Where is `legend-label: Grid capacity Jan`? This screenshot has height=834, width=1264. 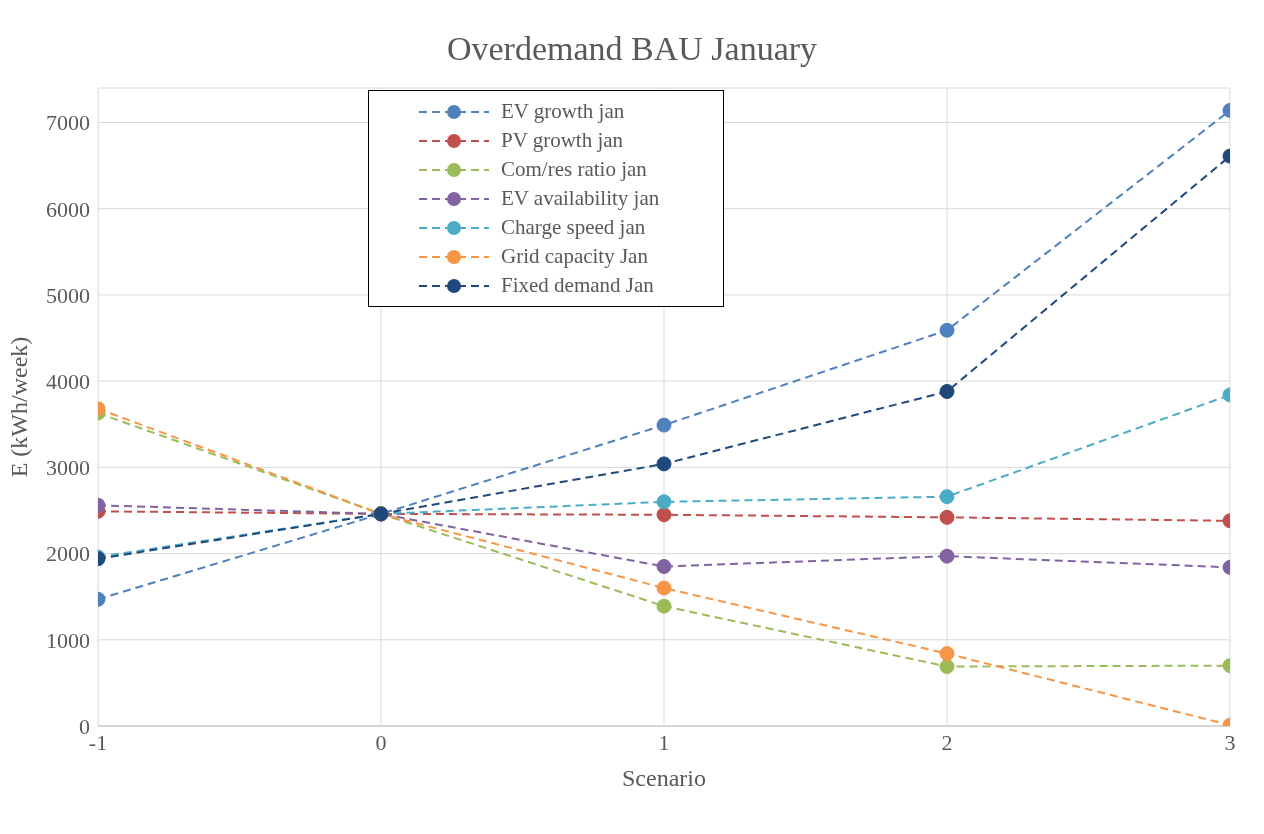
legend-label: Grid capacity Jan is located at coordinates (574, 256).